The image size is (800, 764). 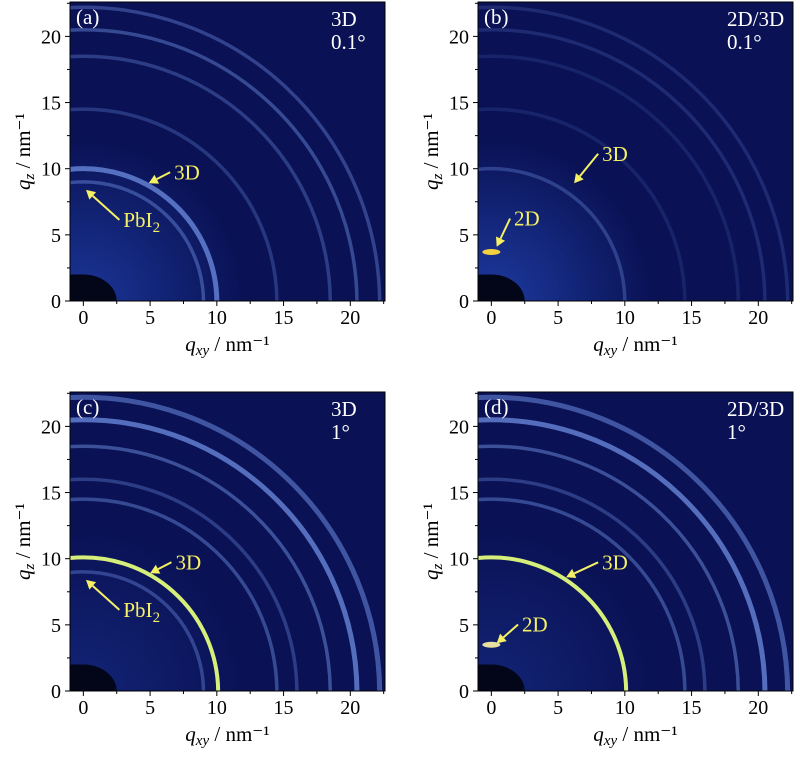 What do you see at coordinates (284, 708) in the screenshot?
I see `x-tick-label: 15` at bounding box center [284, 708].